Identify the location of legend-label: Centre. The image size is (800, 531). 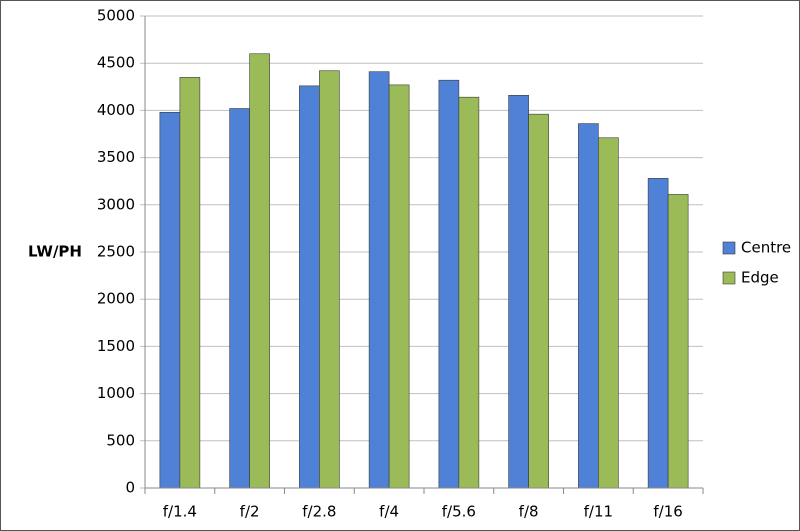
(766, 248).